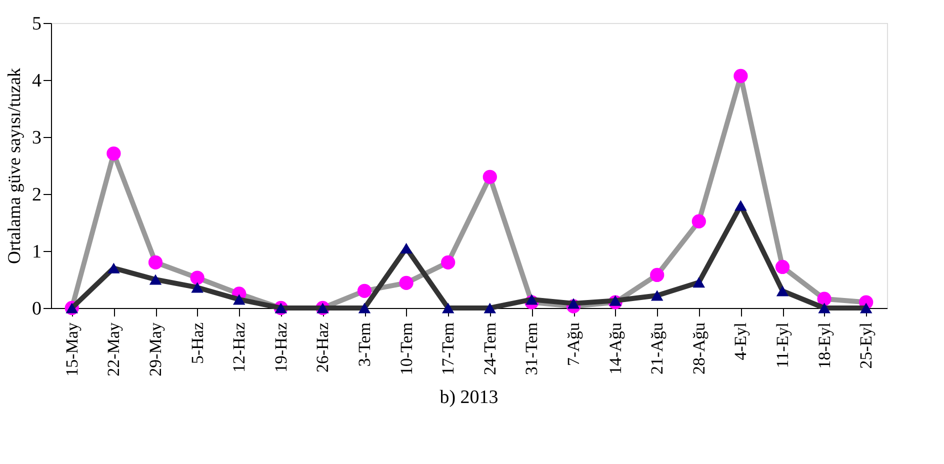 The width and height of the screenshot is (944, 464). What do you see at coordinates (37, 195) in the screenshot?
I see `y-tick-label: 2` at bounding box center [37, 195].